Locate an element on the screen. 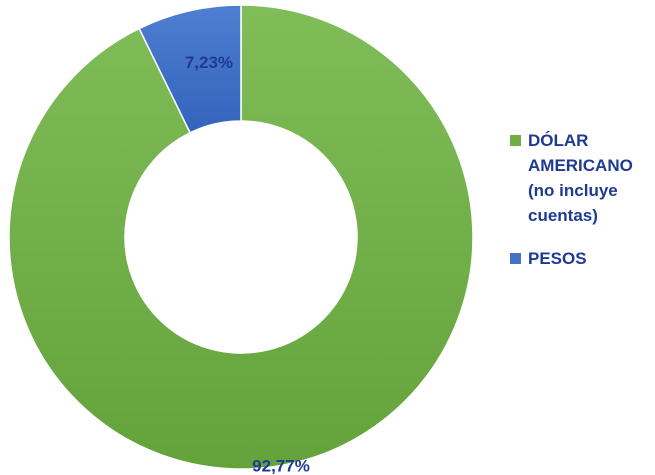 This screenshot has width=655, height=475. legend-item-dolar: DÓLAR AMERICANO (no incluye cuentas) is located at coordinates (580, 178).